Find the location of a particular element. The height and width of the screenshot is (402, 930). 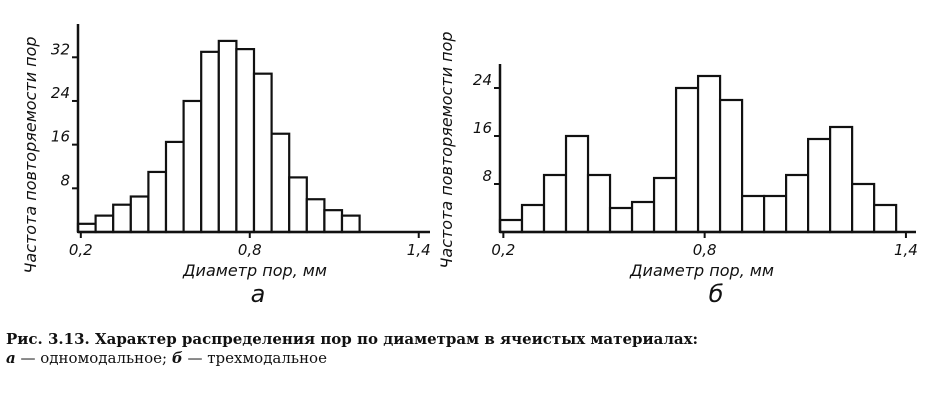

x-axis-label-b: Диаметр пор, мм is located at coordinates (701, 270).